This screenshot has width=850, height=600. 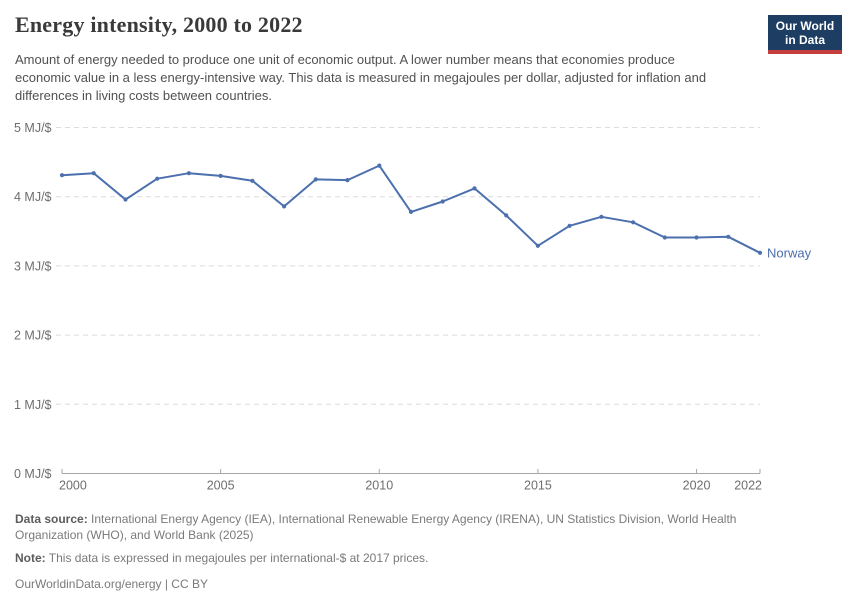 I want to click on series-label-norway: Norway, so click(x=789, y=252).